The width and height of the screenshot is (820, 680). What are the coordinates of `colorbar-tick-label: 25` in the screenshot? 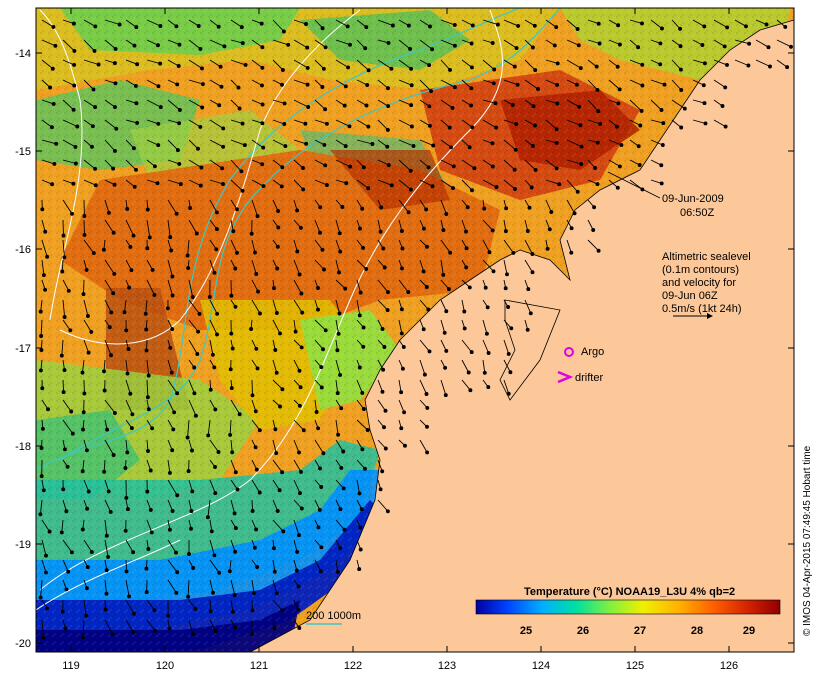 It's located at (526, 631).